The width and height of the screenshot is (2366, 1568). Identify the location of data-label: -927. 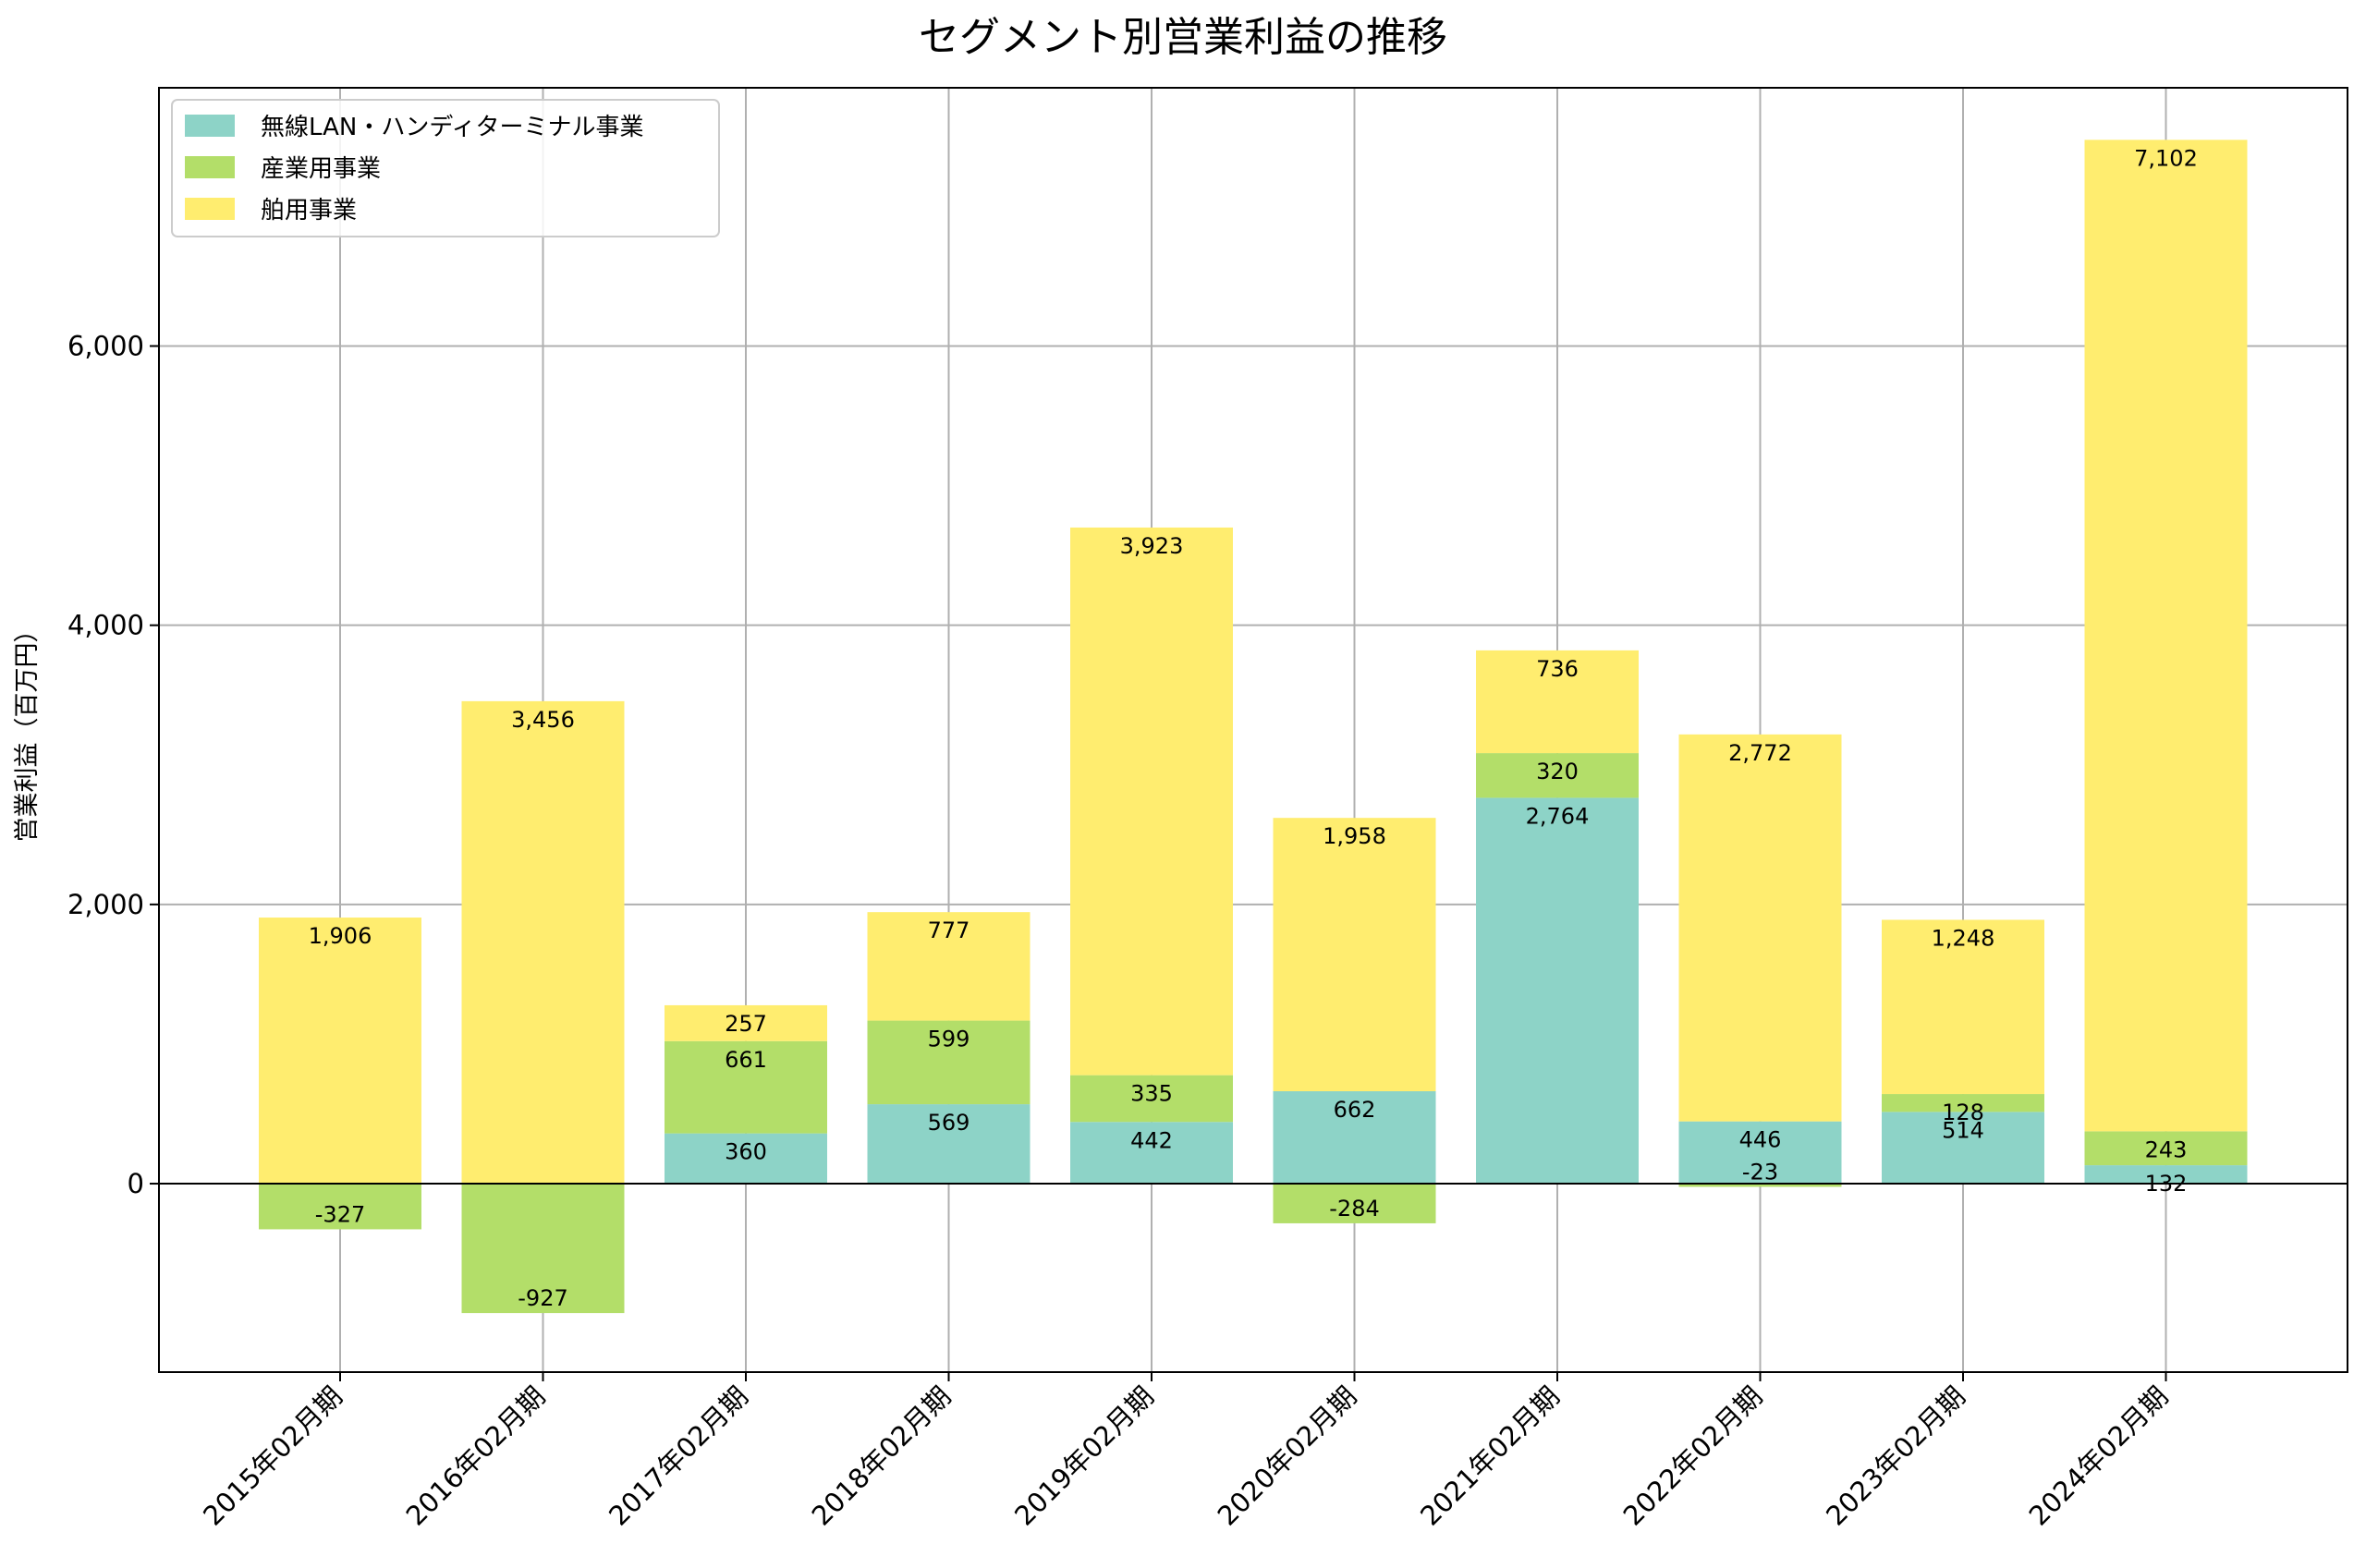
(542, 1298).